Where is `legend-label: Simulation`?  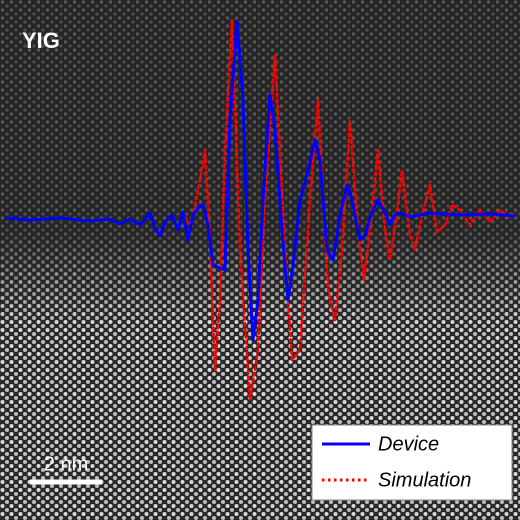
legend-label: Simulation is located at coordinates (424, 480).